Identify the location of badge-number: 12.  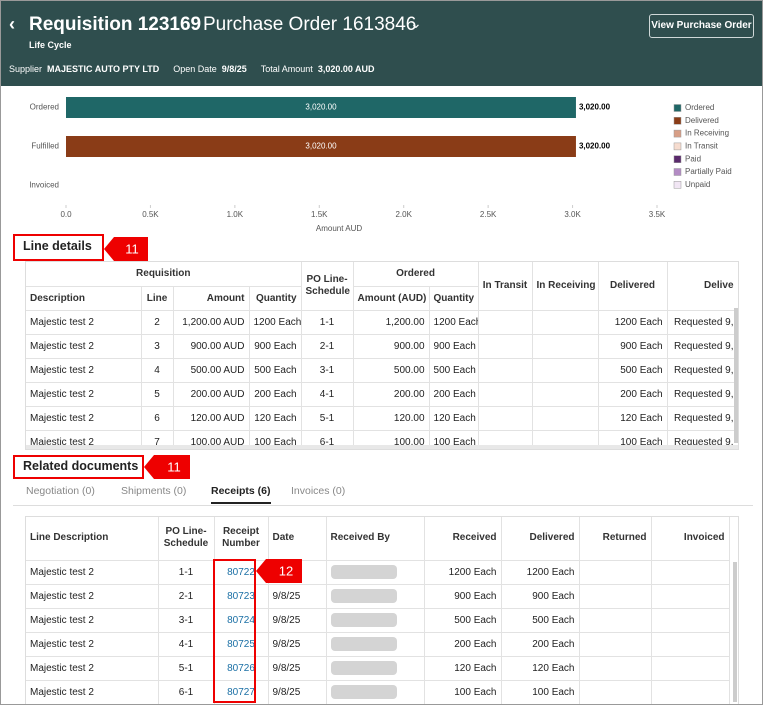
(286, 570).